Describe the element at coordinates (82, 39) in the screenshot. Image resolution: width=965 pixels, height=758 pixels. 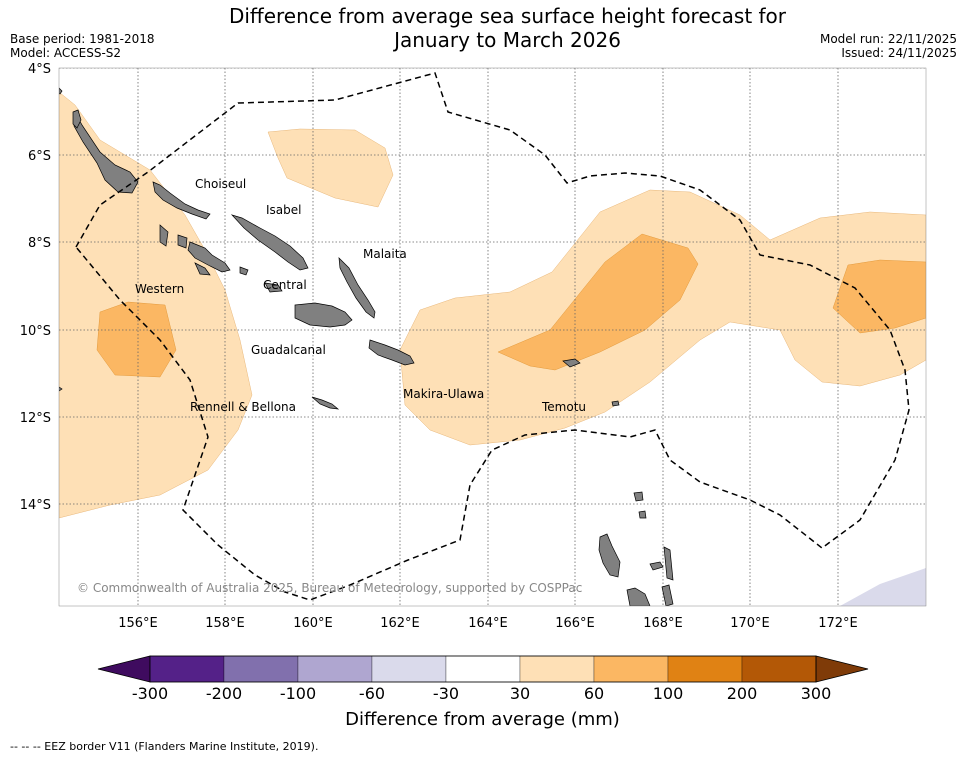
I see `base-period: Base period: 1981-2018` at that location.